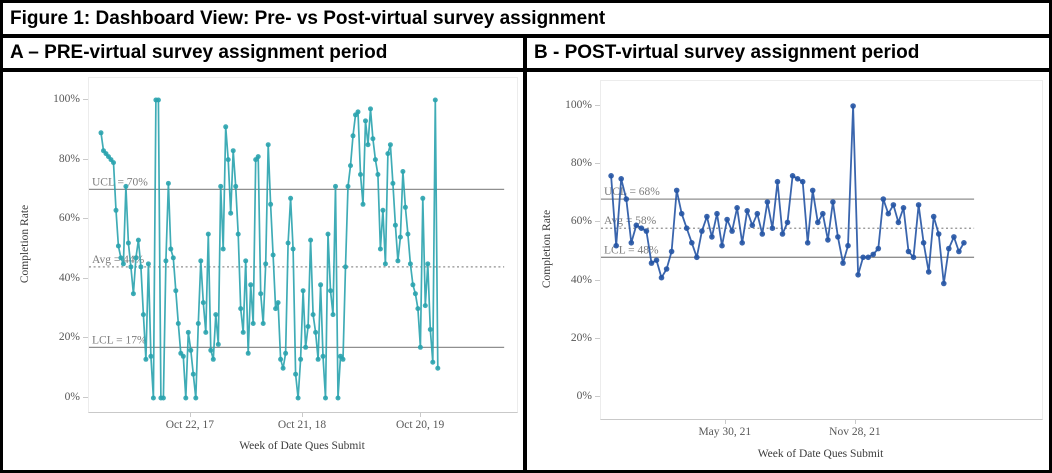  Describe the element at coordinates (630, 221) in the screenshot. I see `avg-label: Avg = 58%` at that location.